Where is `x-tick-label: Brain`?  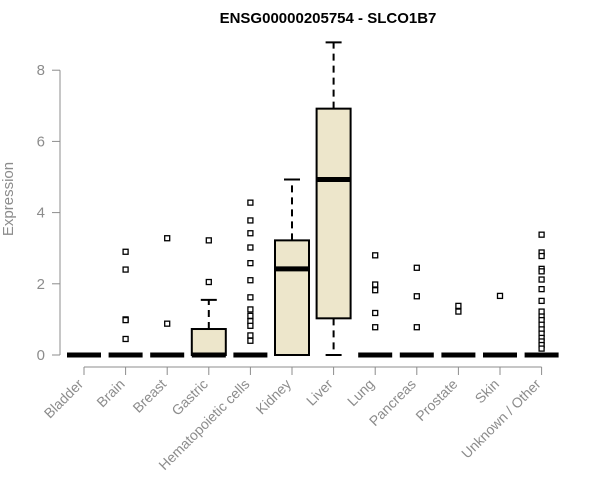
x-tick-label: Brain is located at coordinates (110, 393).